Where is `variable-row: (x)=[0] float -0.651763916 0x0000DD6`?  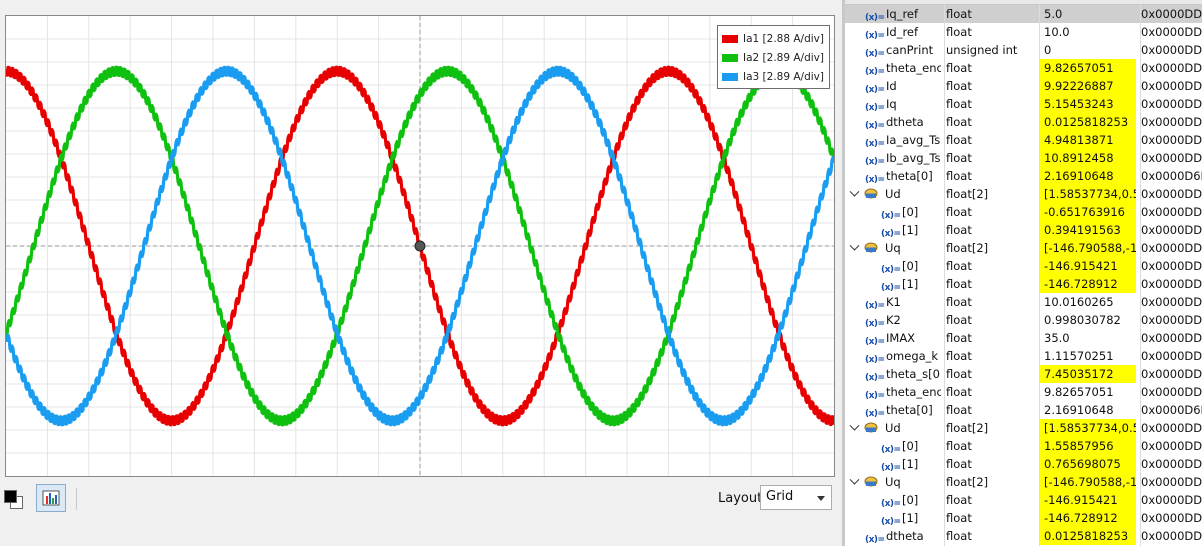
variable-row: (x)=[0] float -0.651763916 0x0000DD6 is located at coordinates (1023, 212).